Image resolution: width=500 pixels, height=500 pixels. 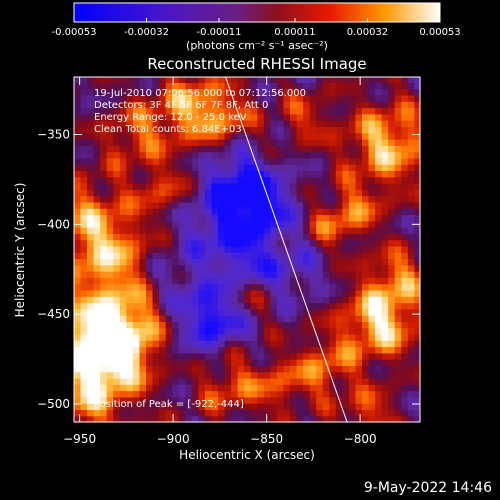 What do you see at coordinates (53, 404) in the screenshot?
I see `y-tick-label: −500` at bounding box center [53, 404].